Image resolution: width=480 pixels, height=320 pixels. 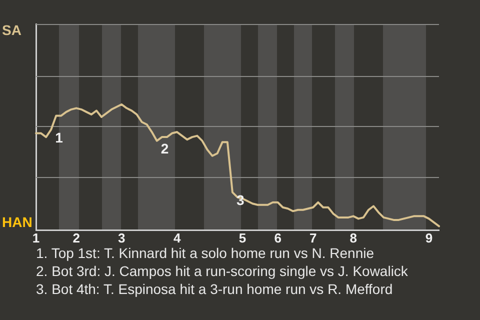 What do you see at coordinates (222, 271) in the screenshot?
I see `text: 2. Bot 3rd: J. Campos hit a run-scoring single vs J. Kowalick` at bounding box center [222, 271].